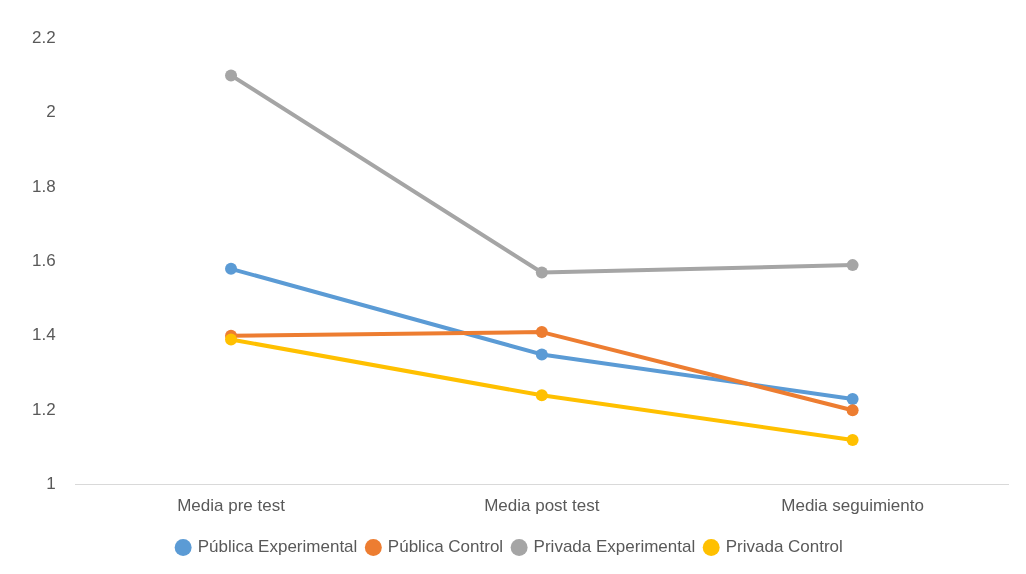 This screenshot has width=1026, height=574. I want to click on legend-label: Pública Experimental, so click(277, 547).